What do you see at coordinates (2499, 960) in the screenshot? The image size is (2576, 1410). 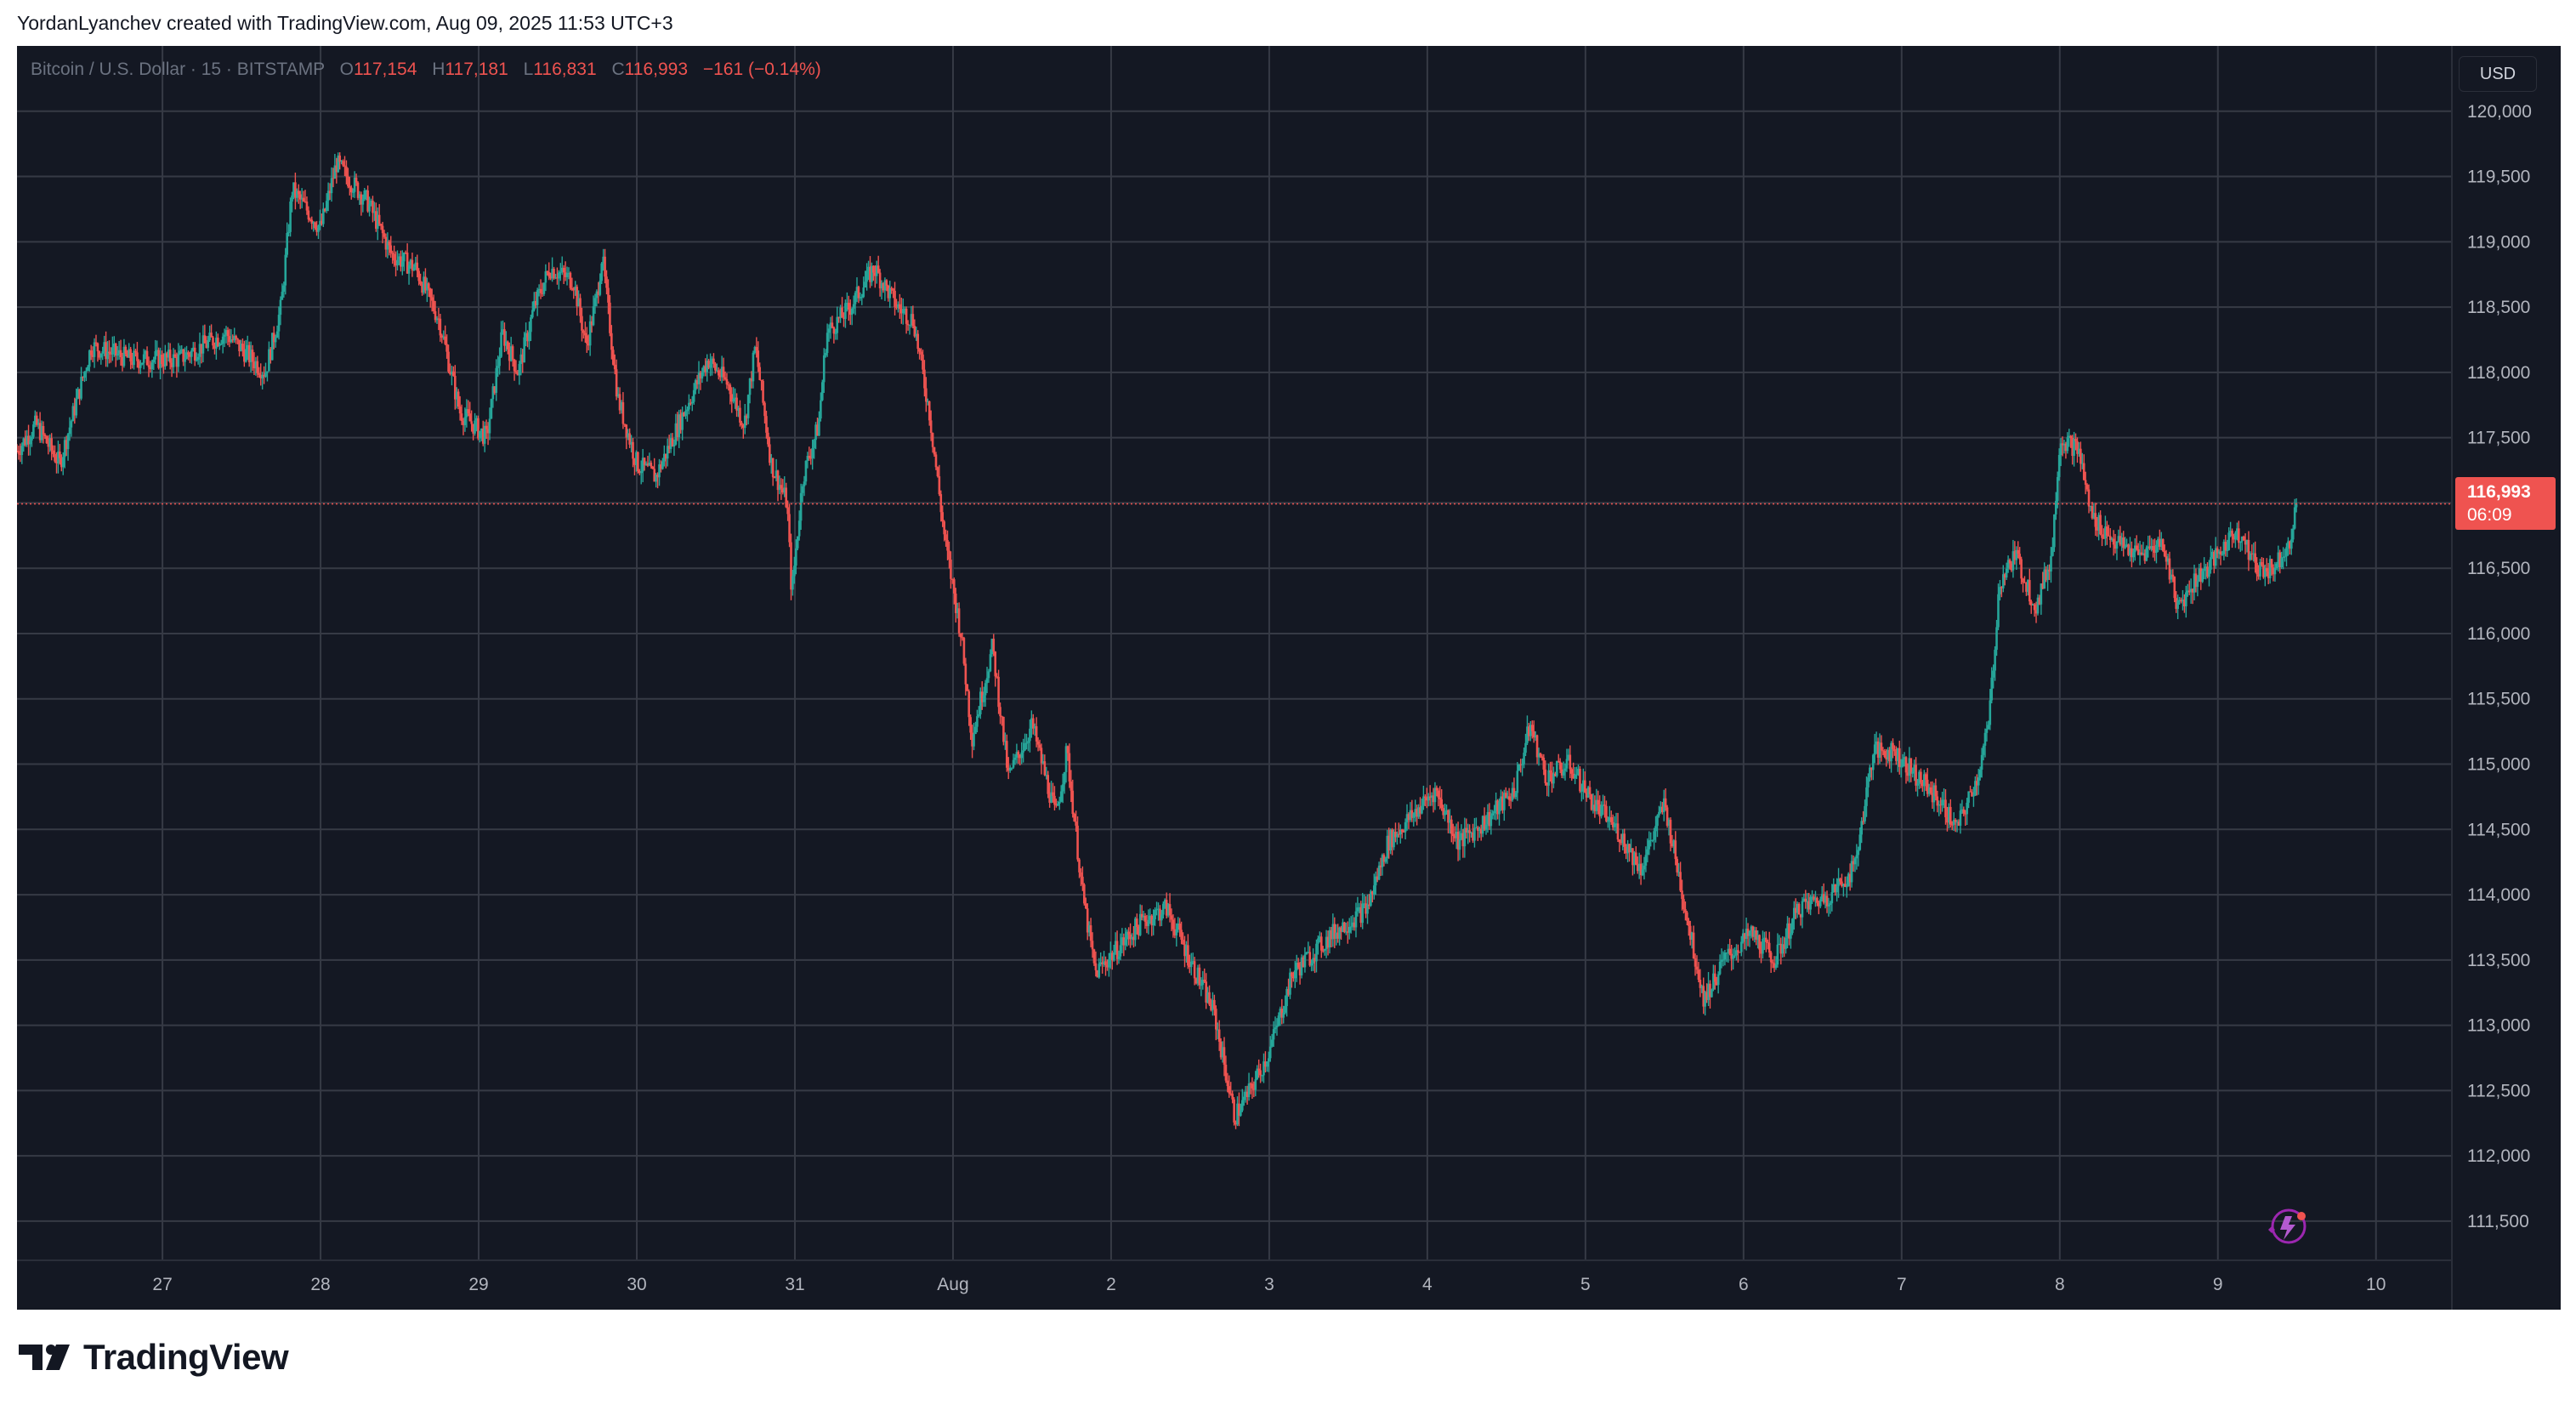 I see `price-axis-label: 113,500` at bounding box center [2499, 960].